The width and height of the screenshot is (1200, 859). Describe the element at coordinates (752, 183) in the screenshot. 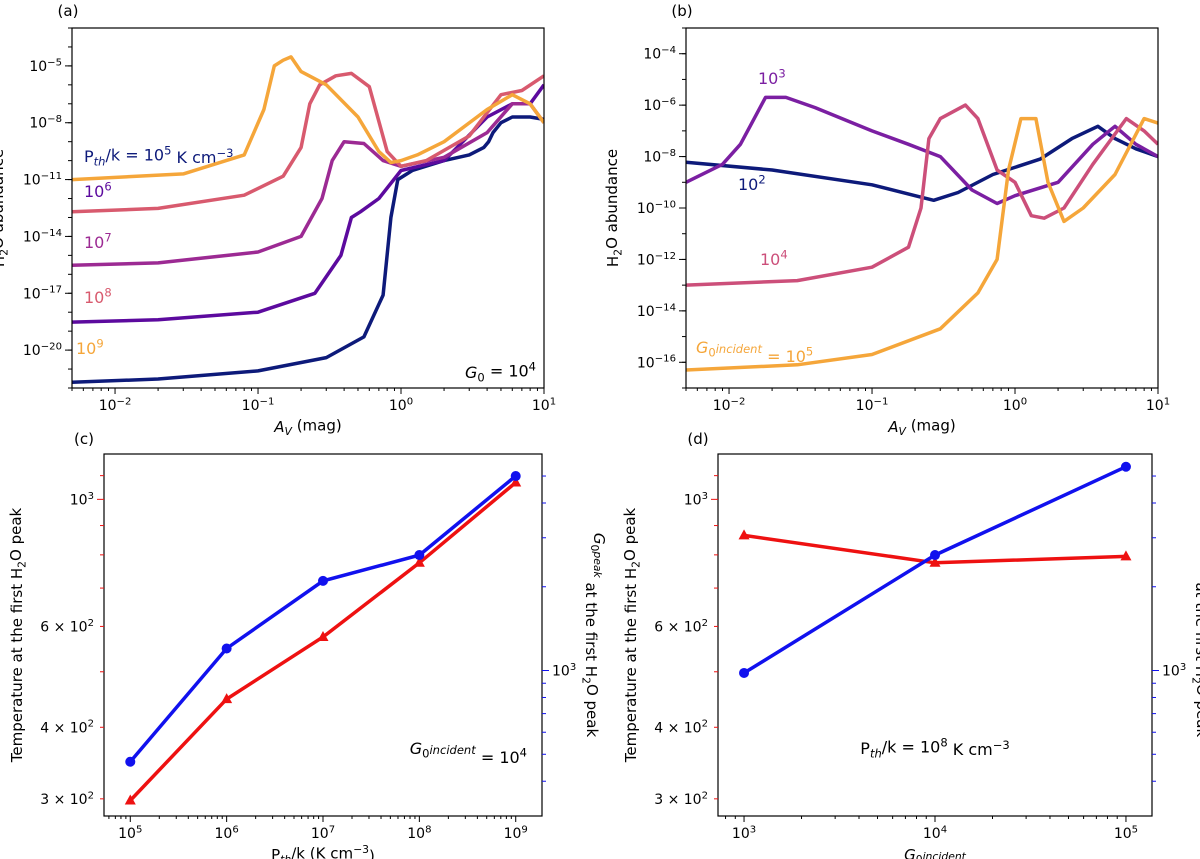

I see `series-label-0: 102` at that location.